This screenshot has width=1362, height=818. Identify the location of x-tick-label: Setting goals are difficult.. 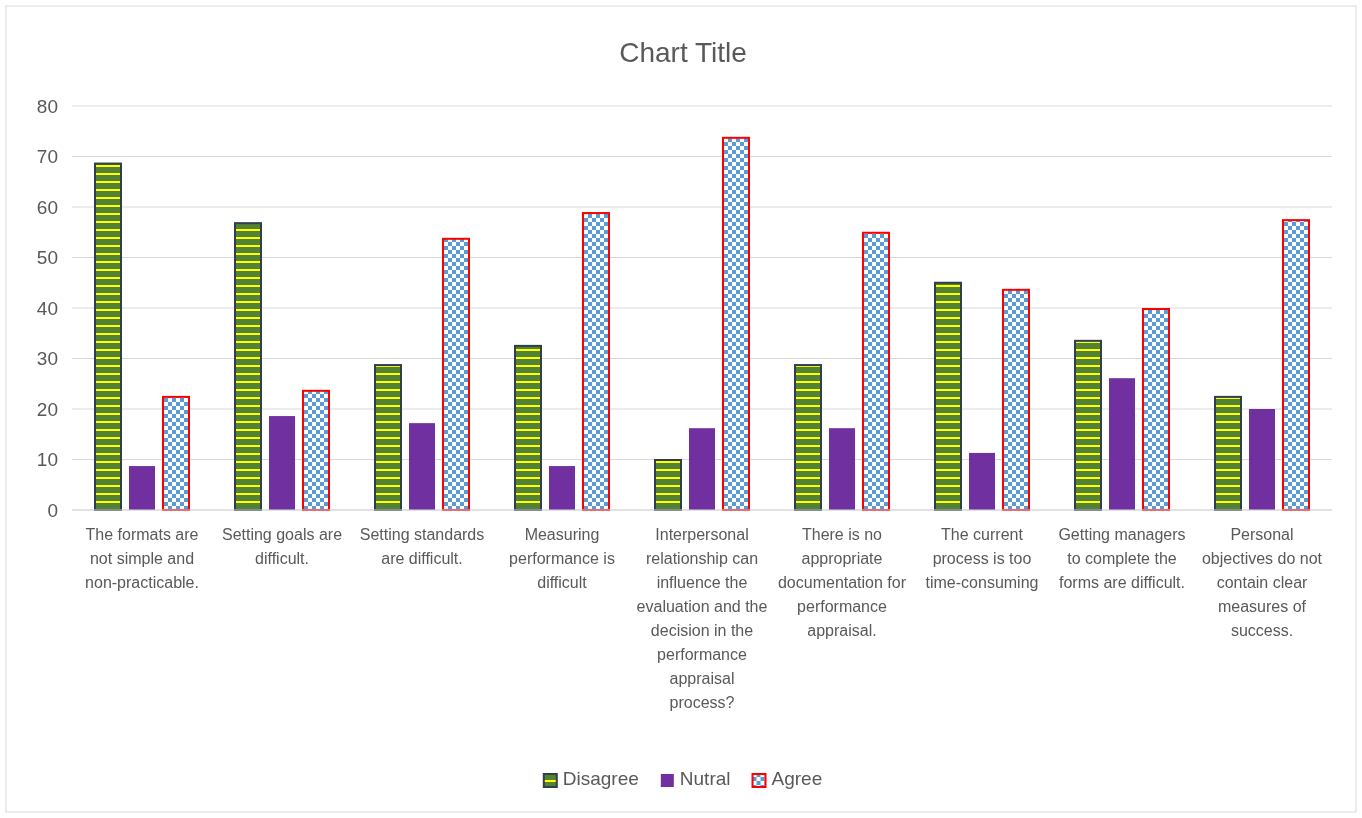
(282, 546).